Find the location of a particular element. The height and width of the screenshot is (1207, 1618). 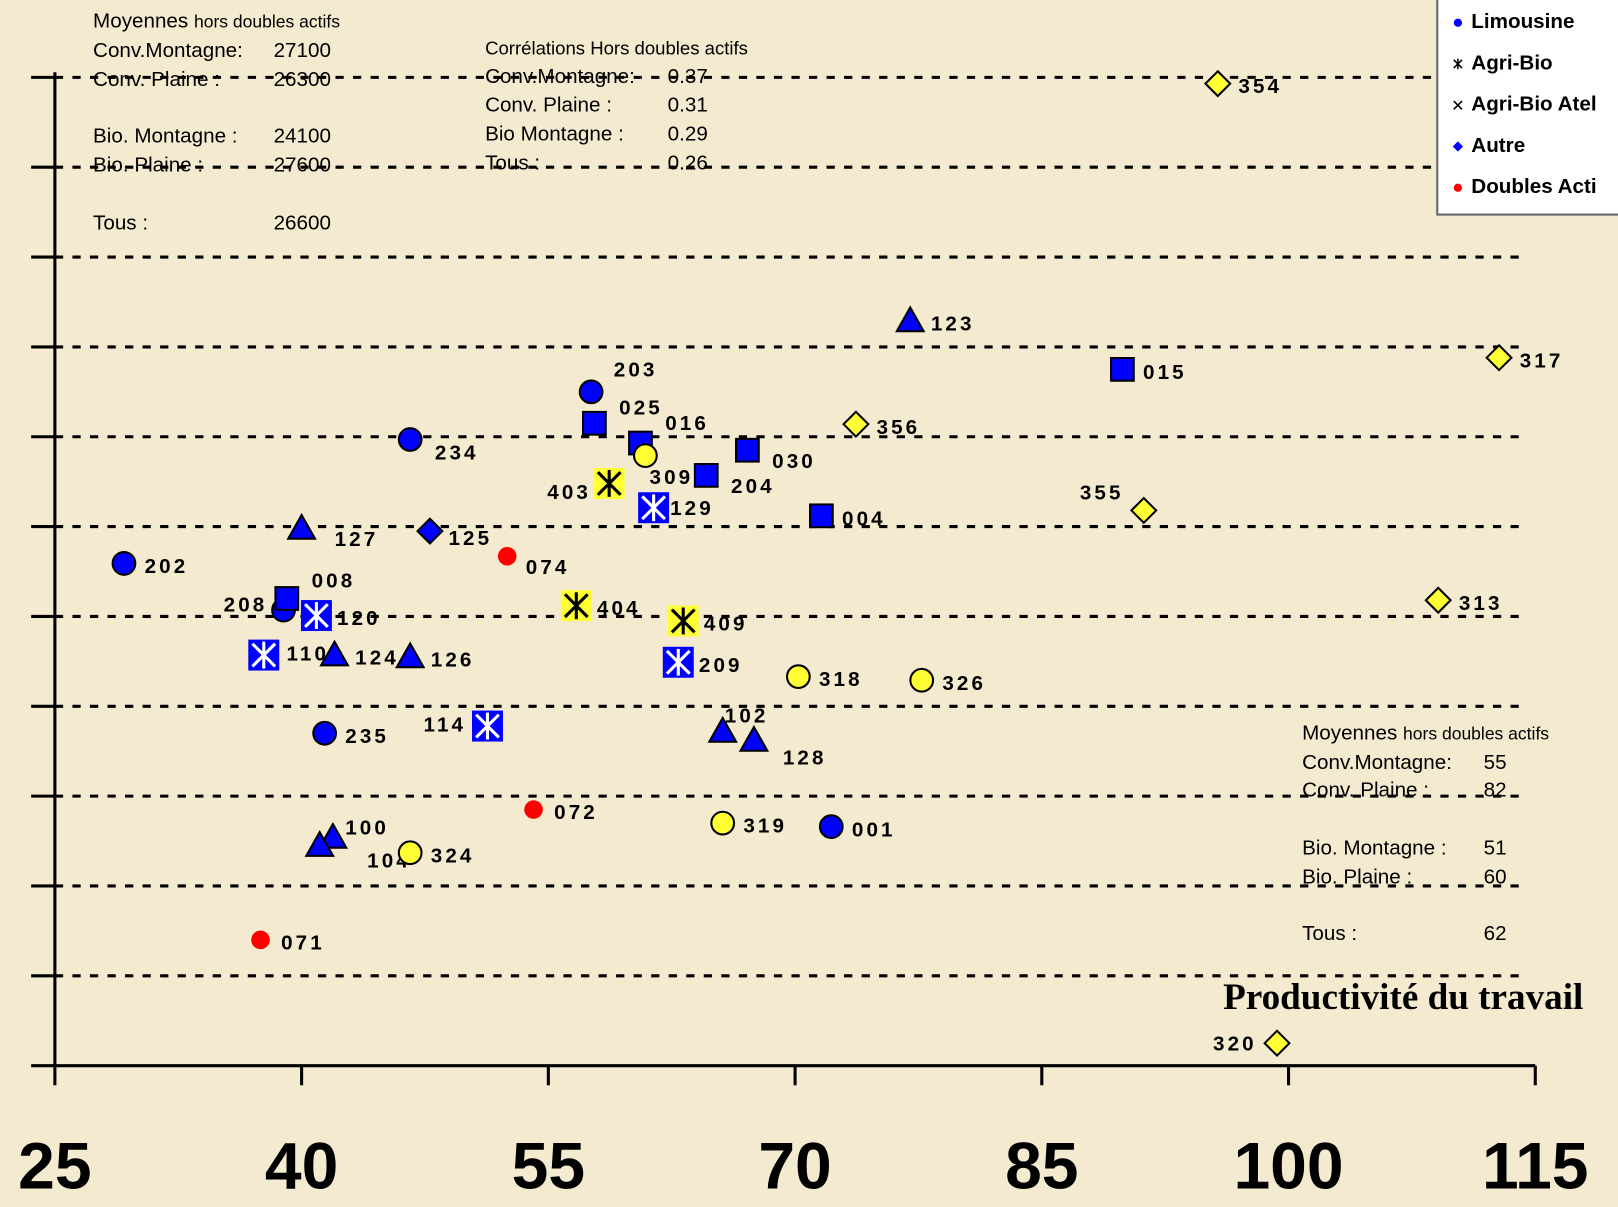

x-axis-label: Productivité du travail is located at coordinates (1403, 997).